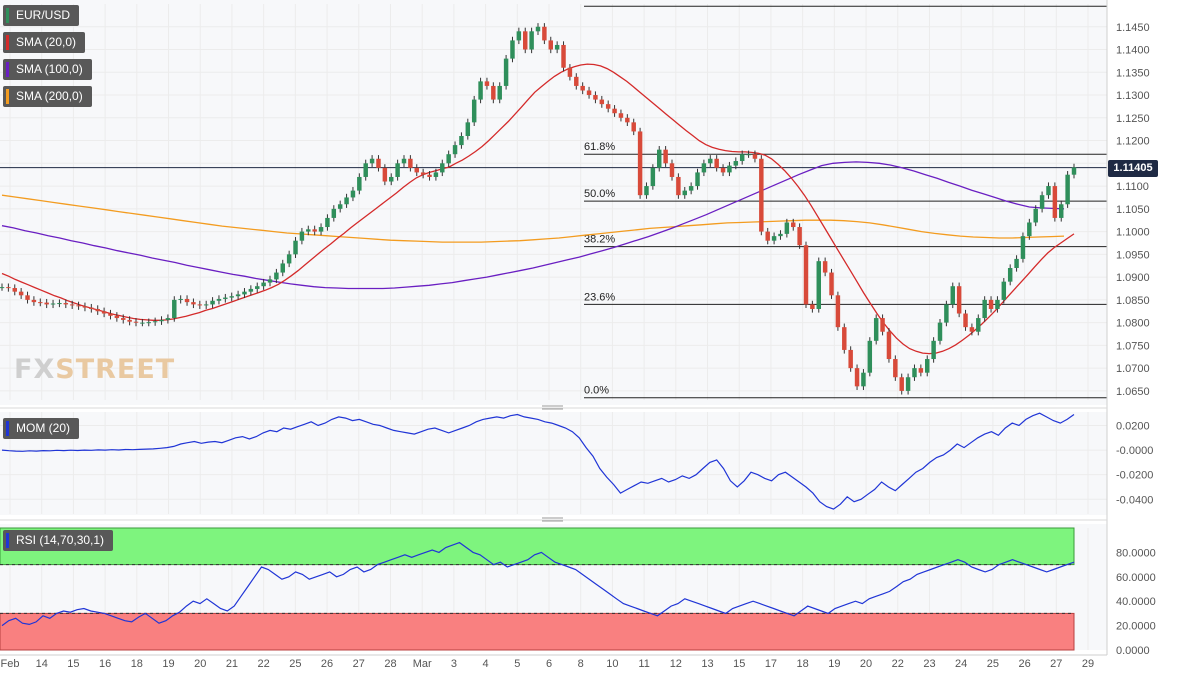  What do you see at coordinates (581, 664) in the screenshot?
I see `time-tick-label: 8` at bounding box center [581, 664].